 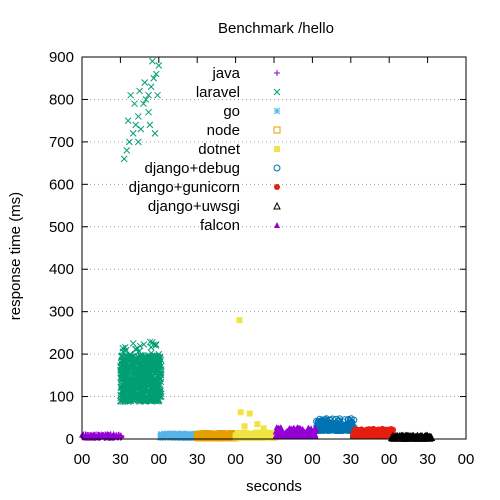 What do you see at coordinates (61, 397) in the screenshot?
I see `y-tick-label: 100` at bounding box center [61, 397].